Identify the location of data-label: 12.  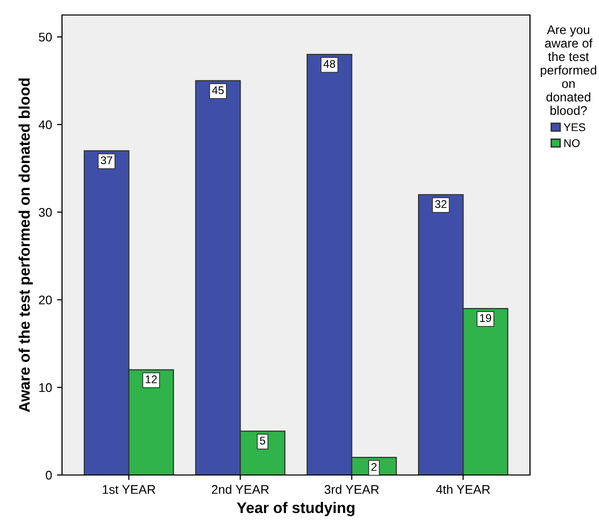
(151, 379).